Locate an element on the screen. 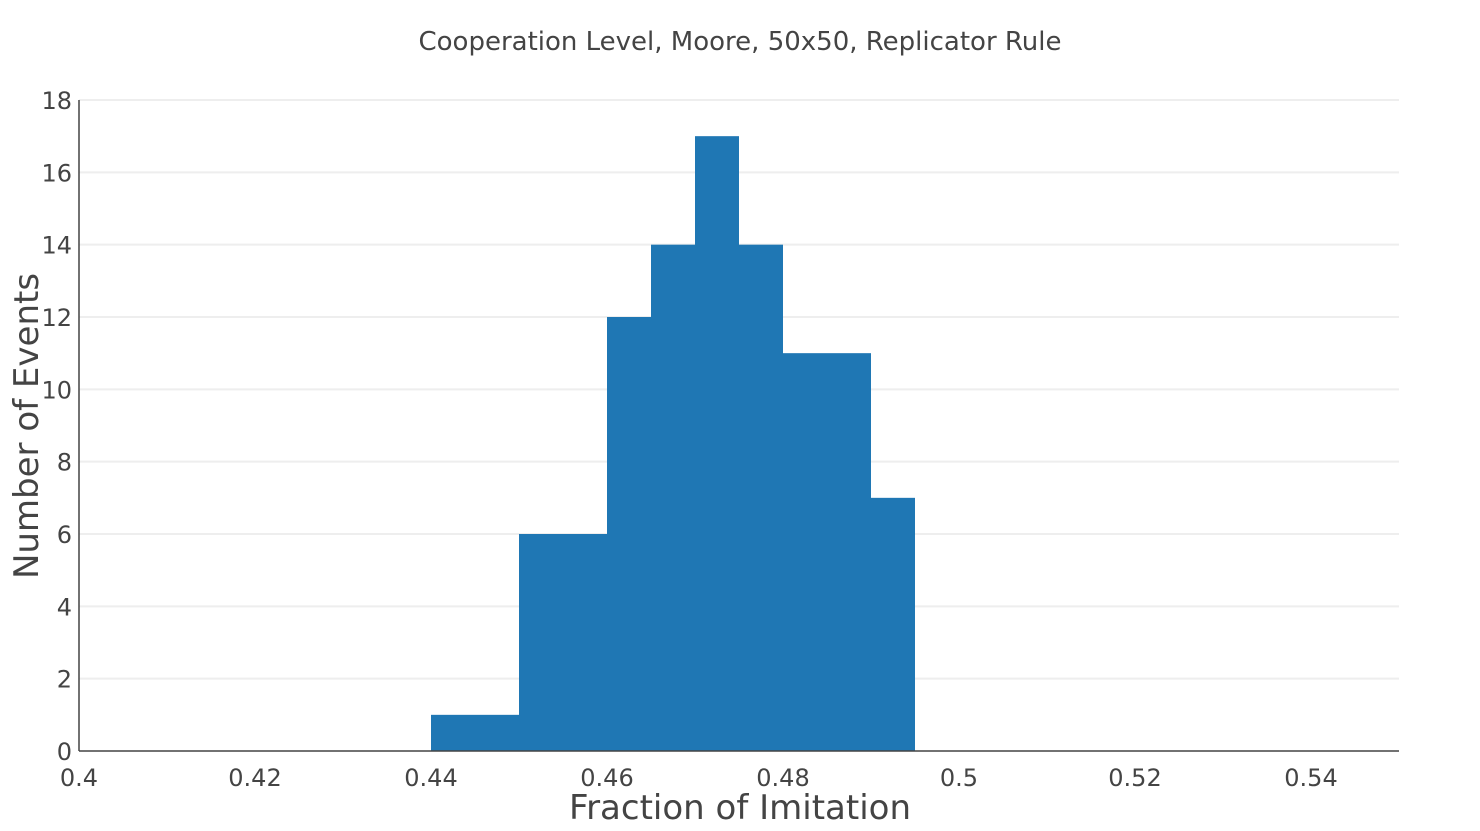 The height and width of the screenshot is (831, 1480). y-tick-label: 8 is located at coordinates (64, 463).